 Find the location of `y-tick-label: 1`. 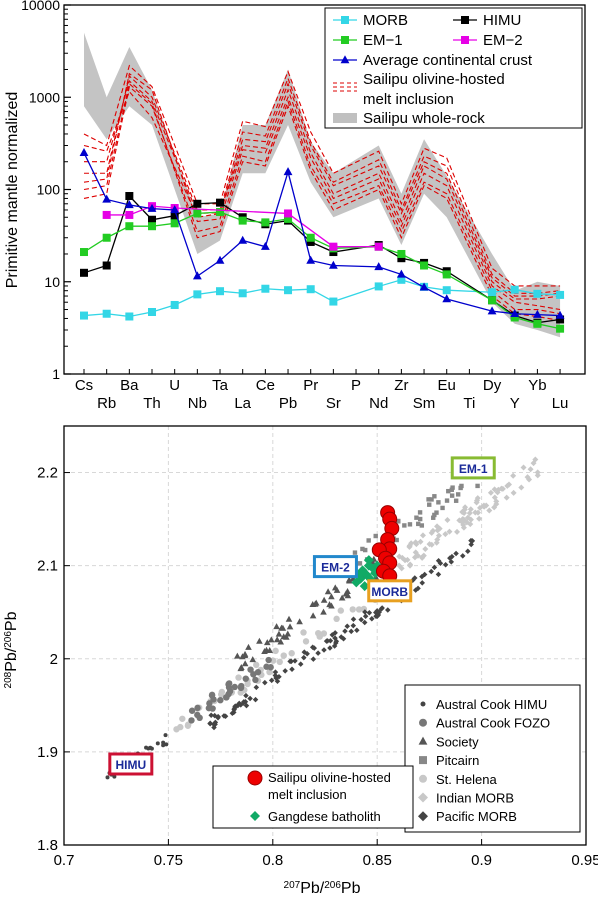

y-tick-label: 1 is located at coordinates (56, 374).